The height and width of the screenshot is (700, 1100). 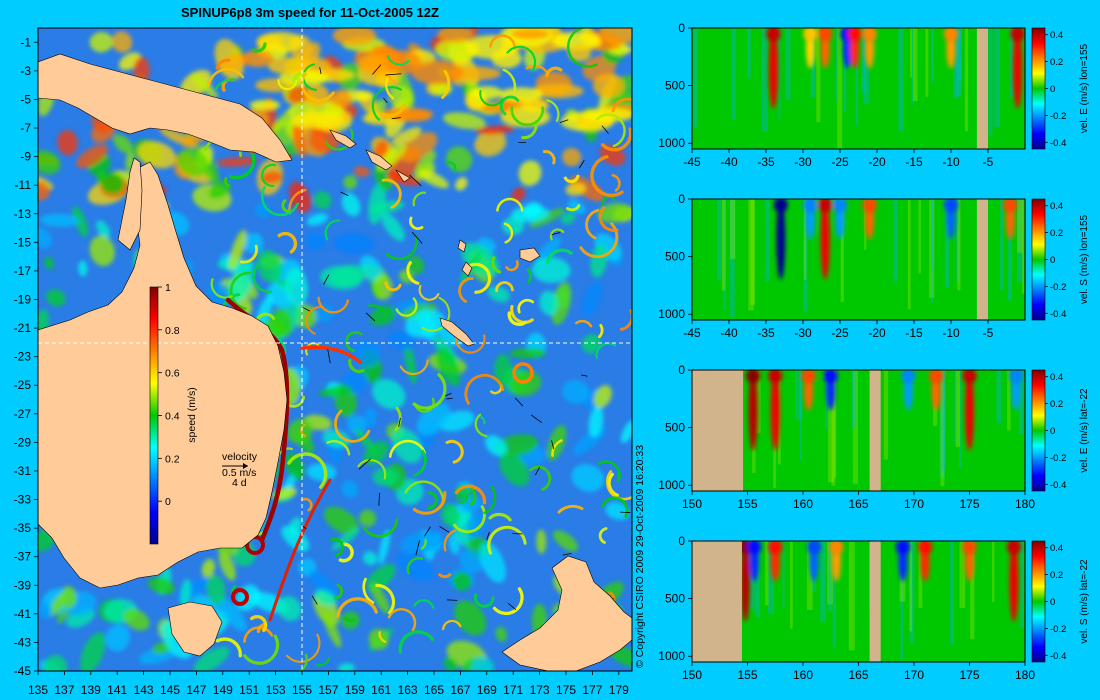 What do you see at coordinates (513, 690) in the screenshot?
I see `map-x-tick-label: 171` at bounding box center [513, 690].